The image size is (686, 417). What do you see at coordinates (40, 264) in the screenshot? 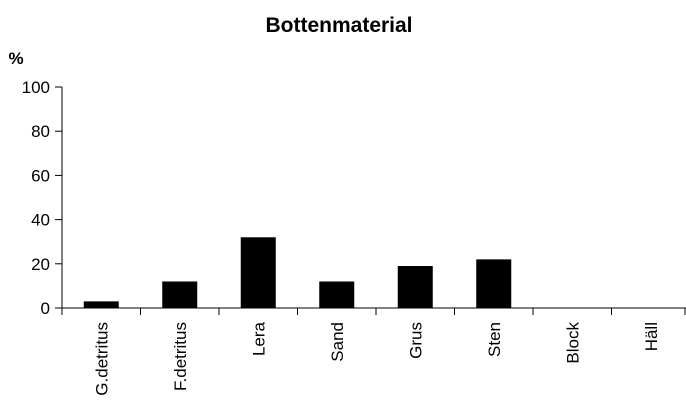
I see `y-tick-label: 20` at bounding box center [40, 264].